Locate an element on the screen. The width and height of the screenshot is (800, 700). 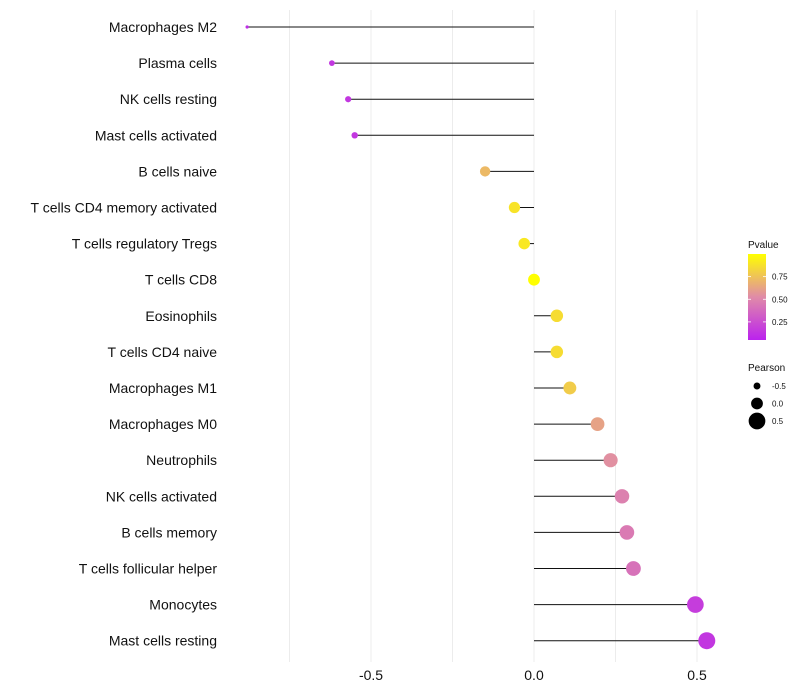
legend-pearson-title: Pearson is located at coordinates (766, 368).